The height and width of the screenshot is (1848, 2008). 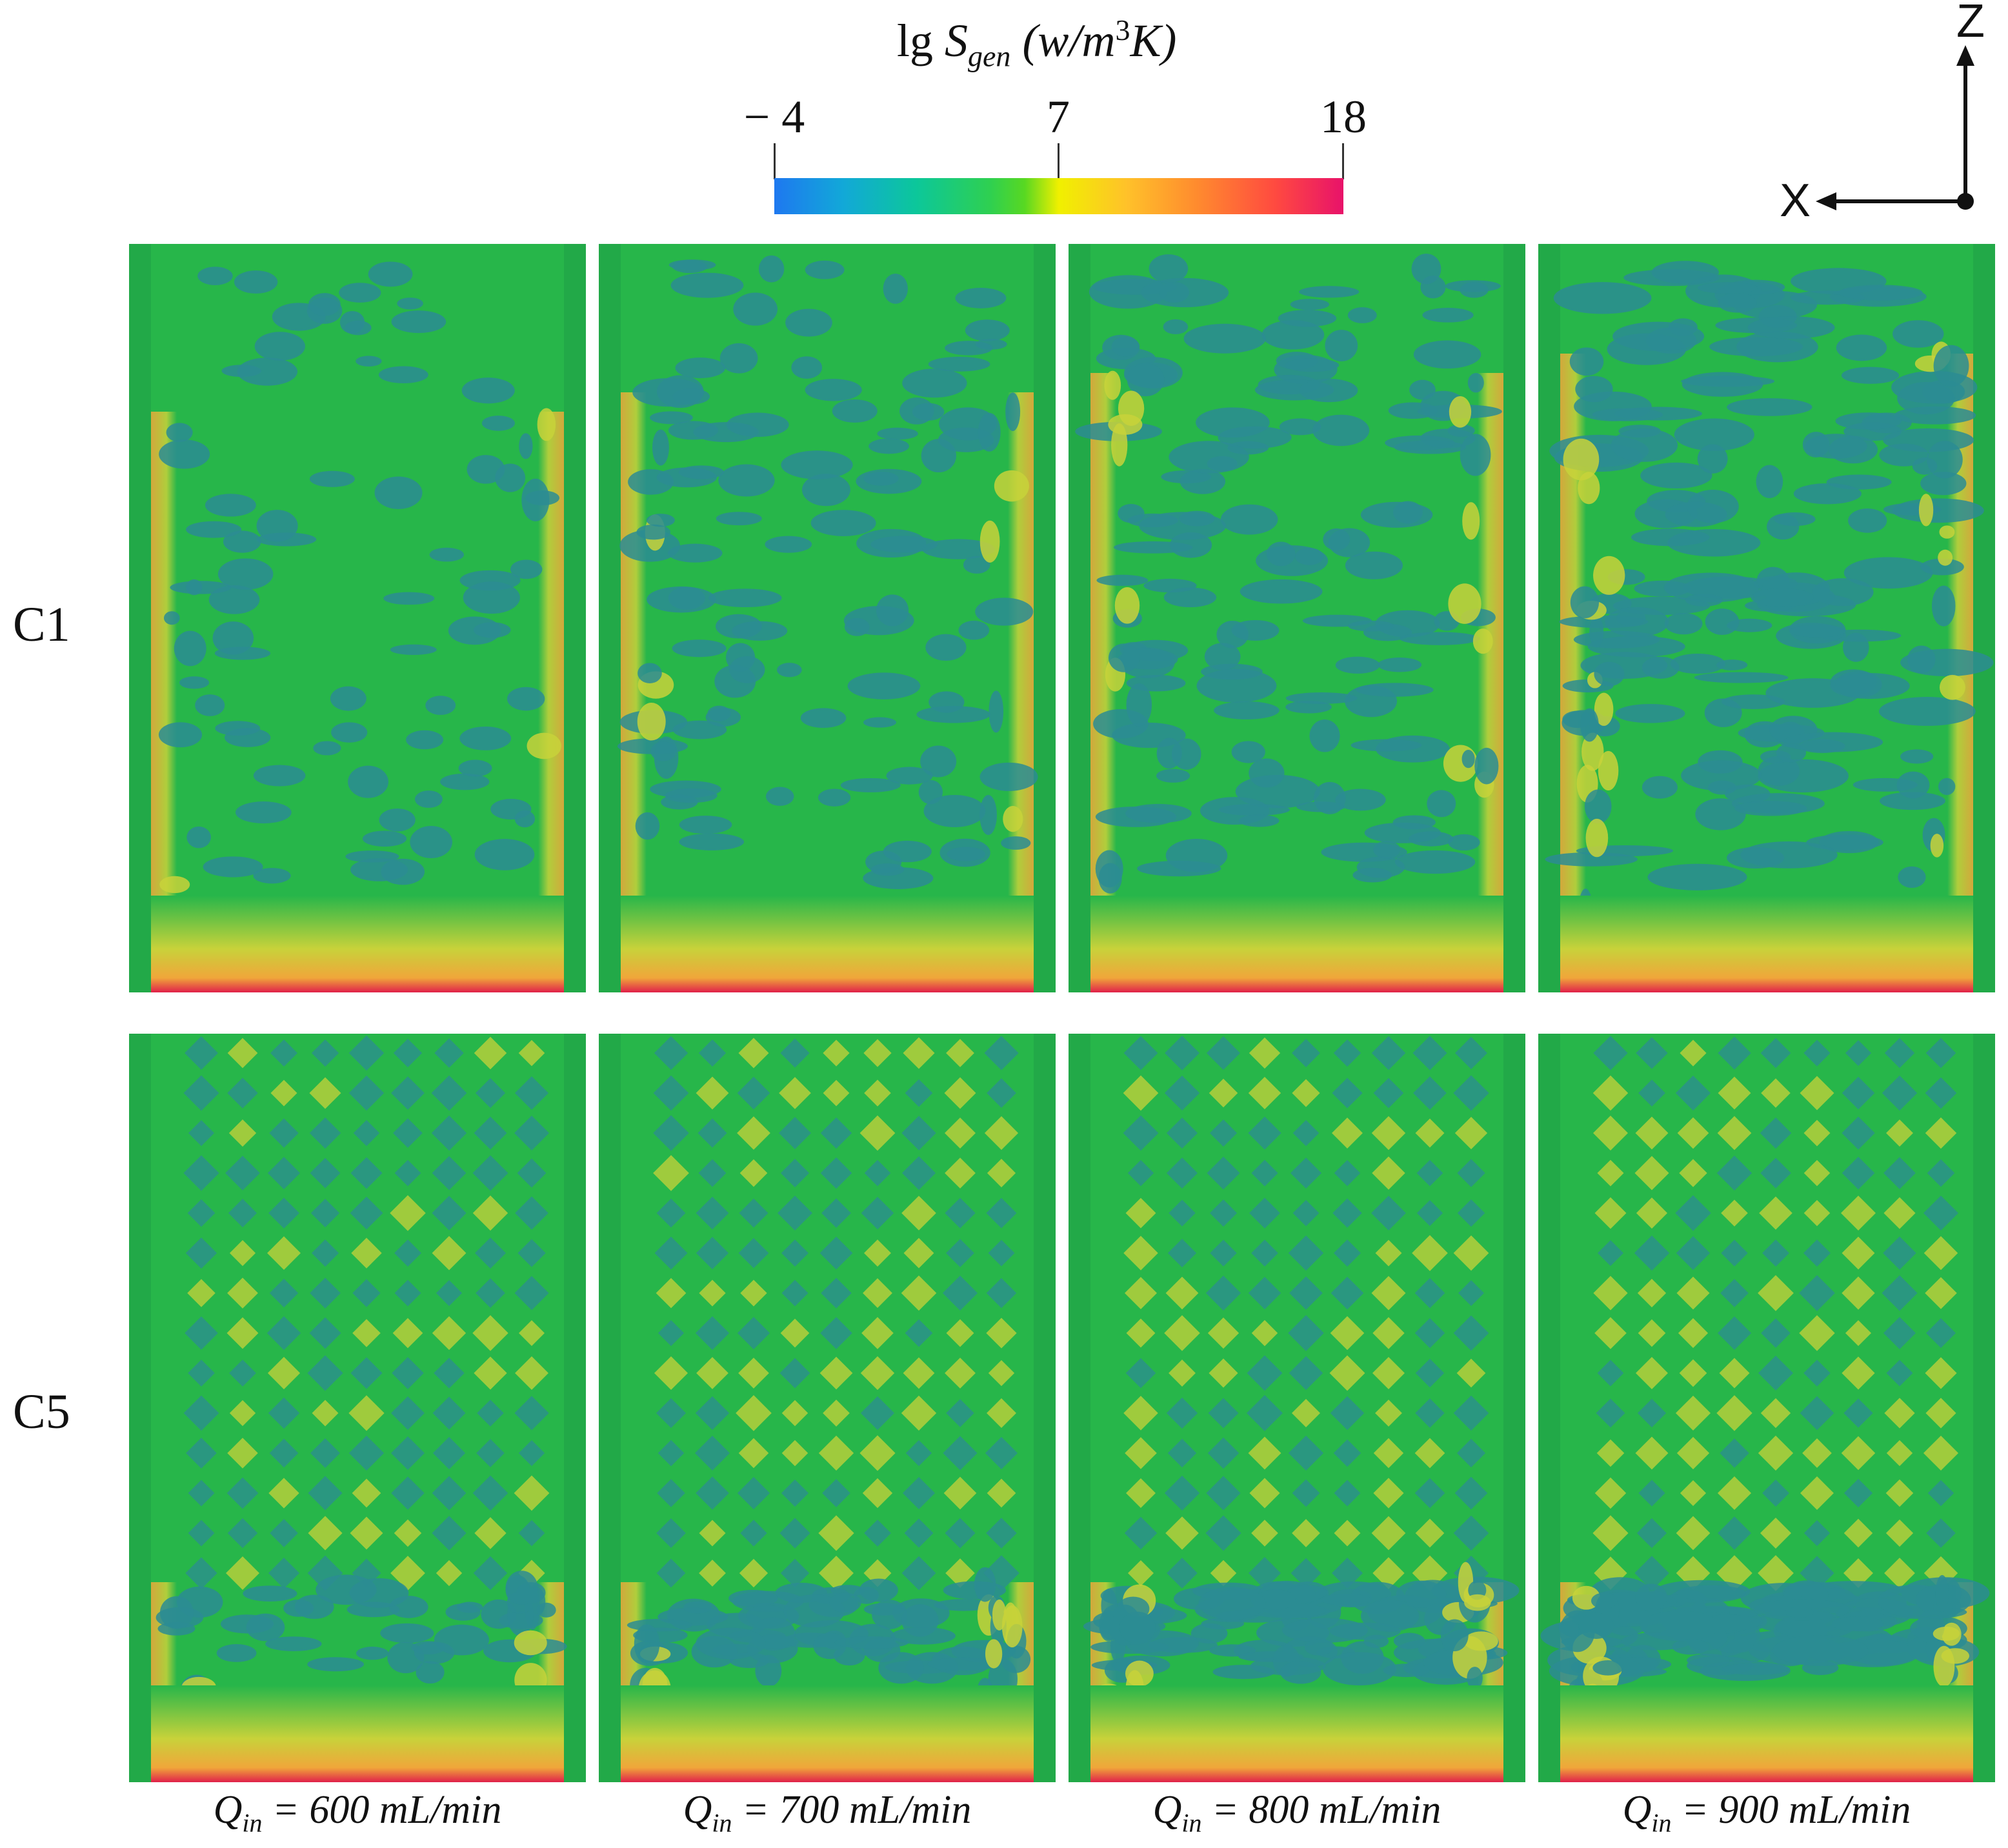 I want to click on colorbar-unit-power: 3, so click(x=1122, y=30).